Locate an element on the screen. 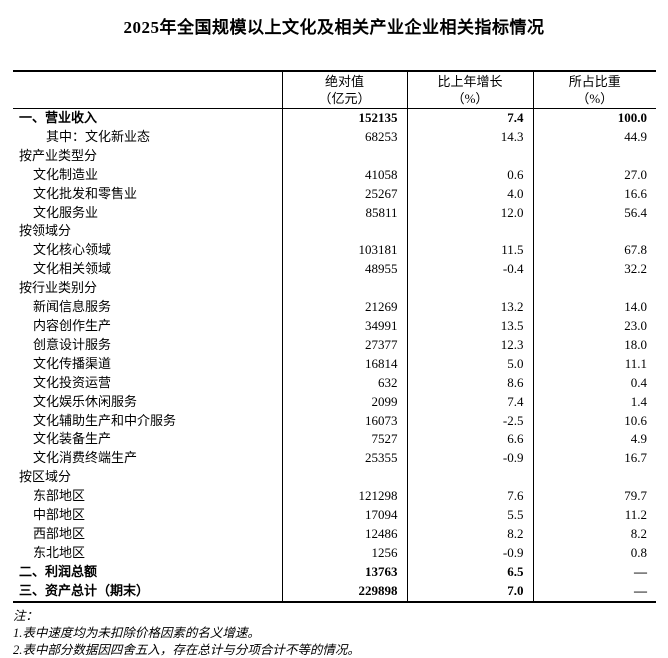 This screenshot has height=658, width=668. row-share: 23.0 is located at coordinates (594, 326).